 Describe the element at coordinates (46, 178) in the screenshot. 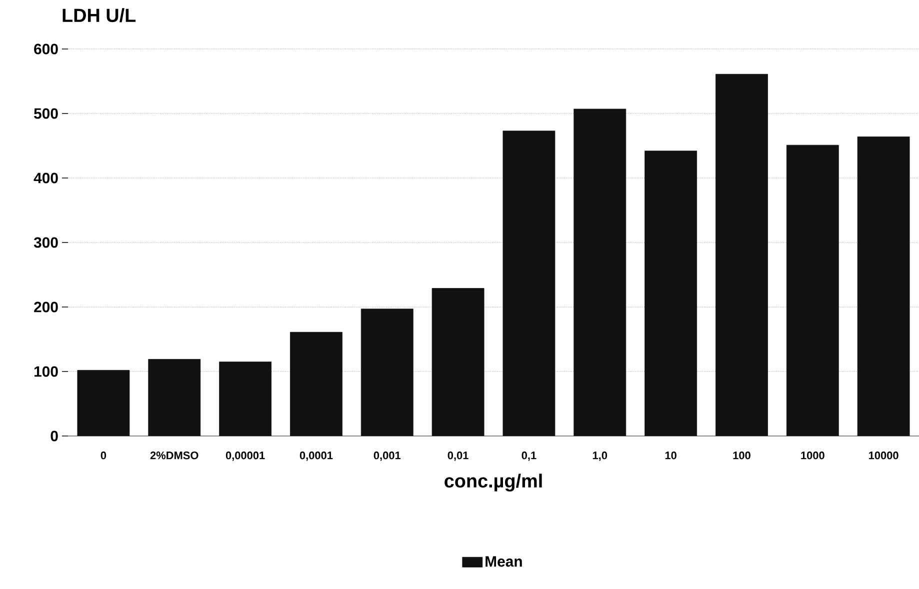

I see `y-tick-label: 400` at that location.